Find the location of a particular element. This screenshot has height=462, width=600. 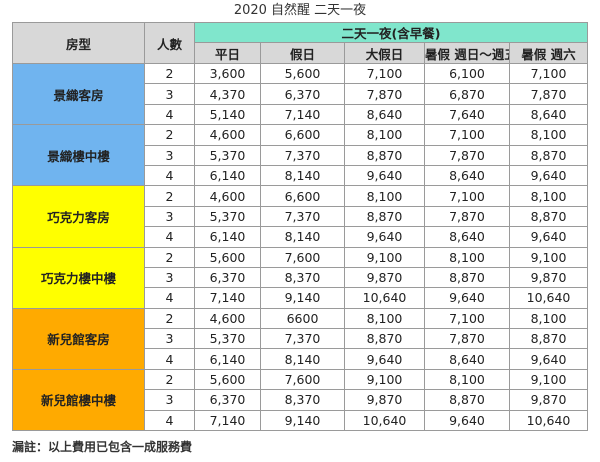

price-cell-weekday: 4,370 is located at coordinates (227, 94).